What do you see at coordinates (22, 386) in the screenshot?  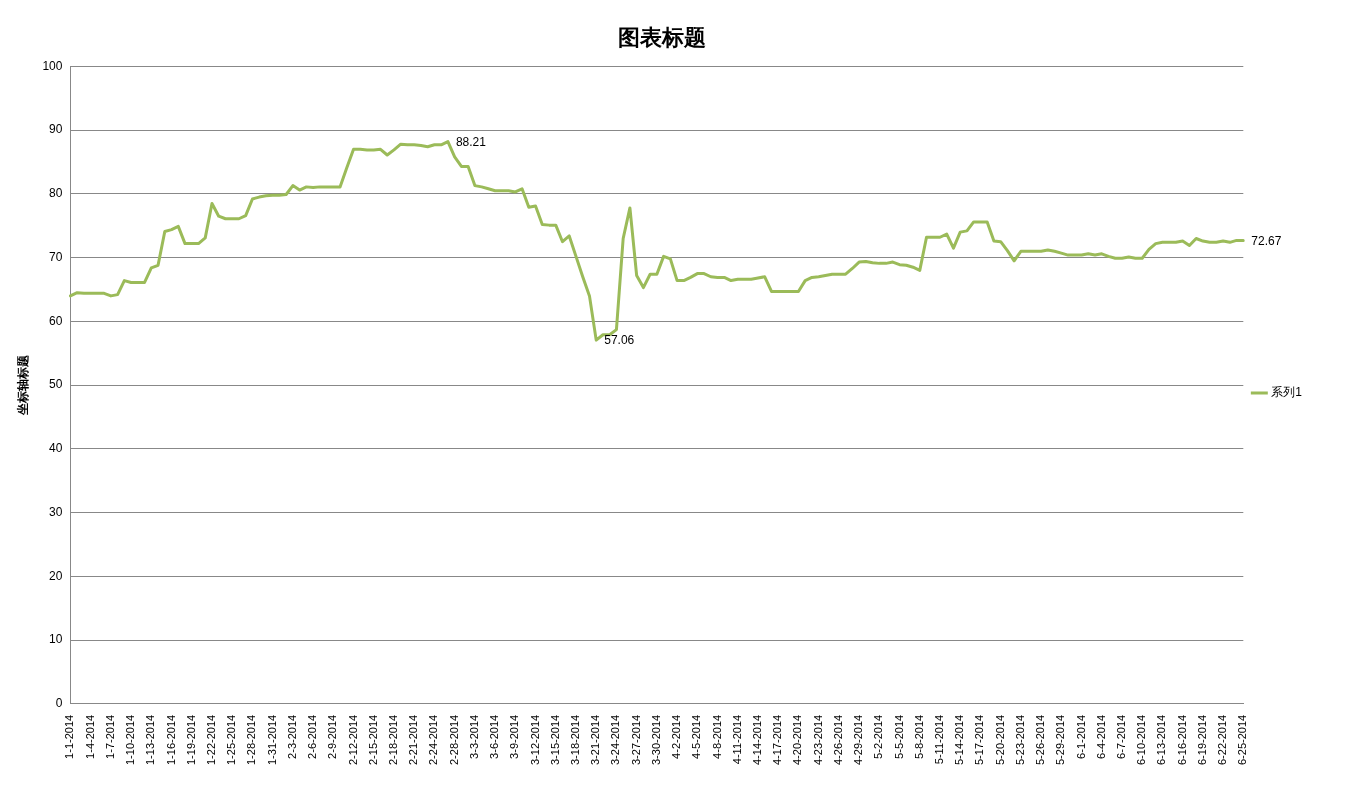 I see `y-axis-title: 坐标轴标题` at bounding box center [22, 386].